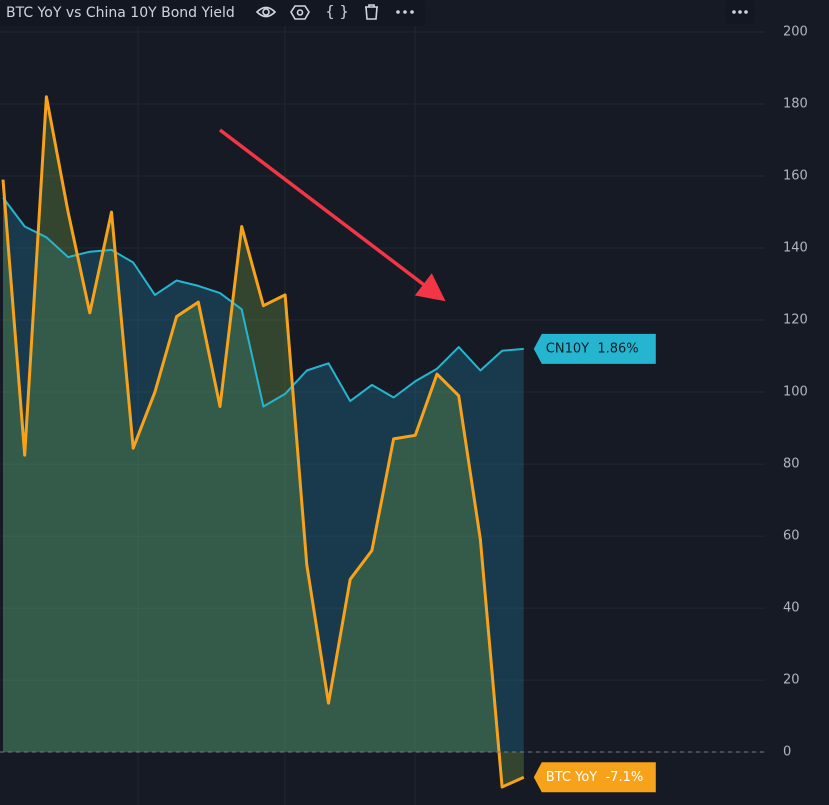  I want to click on toolbar-bg, so click(212, 13).